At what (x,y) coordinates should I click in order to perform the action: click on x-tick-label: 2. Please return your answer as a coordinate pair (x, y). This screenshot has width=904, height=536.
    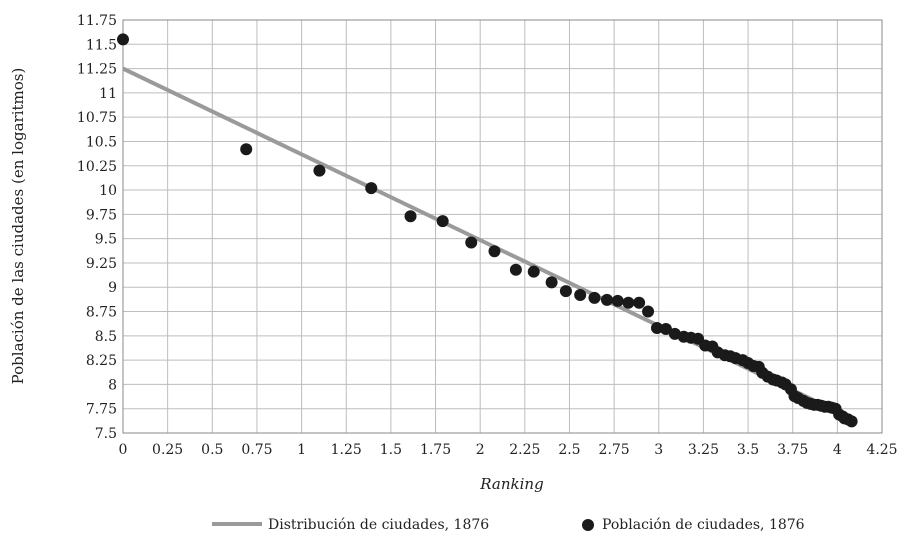
    Looking at the image, I should click on (480, 450).